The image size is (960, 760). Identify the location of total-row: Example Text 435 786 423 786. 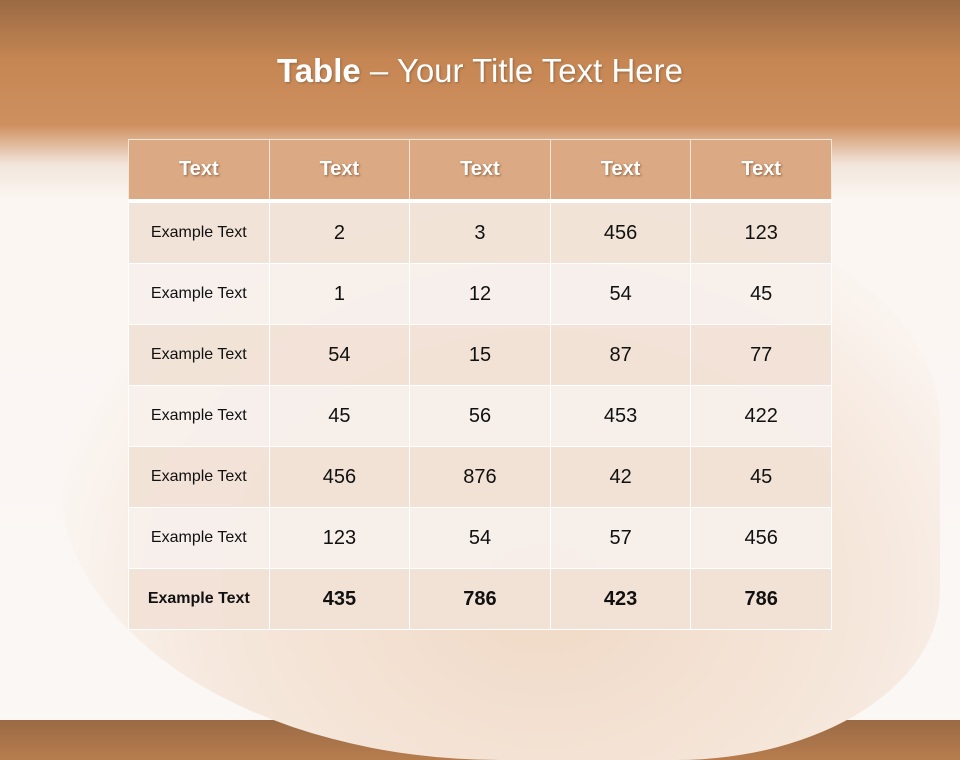
(480, 599).